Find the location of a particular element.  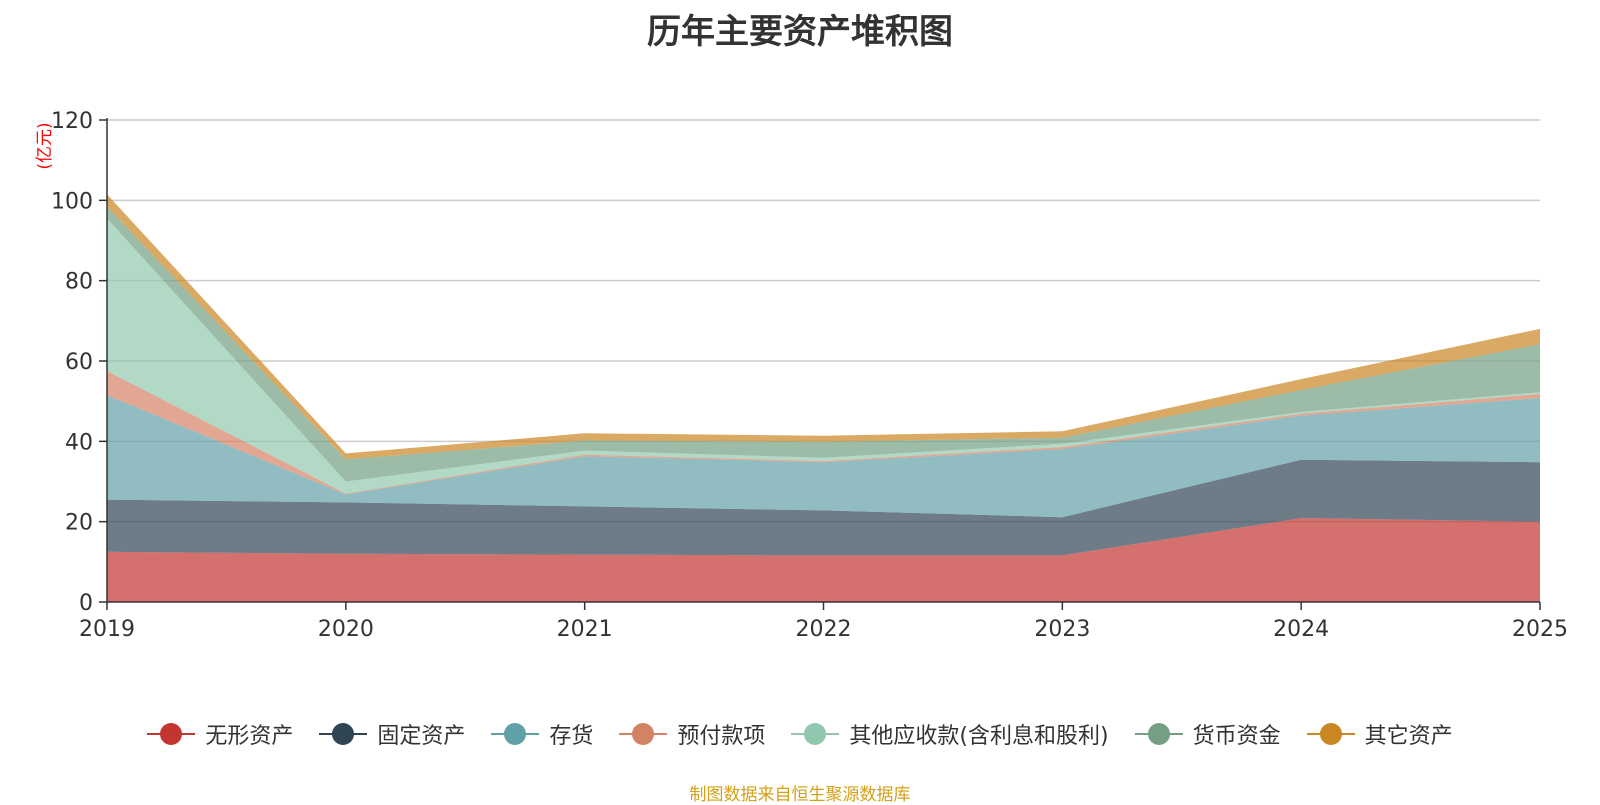

legend-item-1: 固定资产 is located at coordinates (392, 734).